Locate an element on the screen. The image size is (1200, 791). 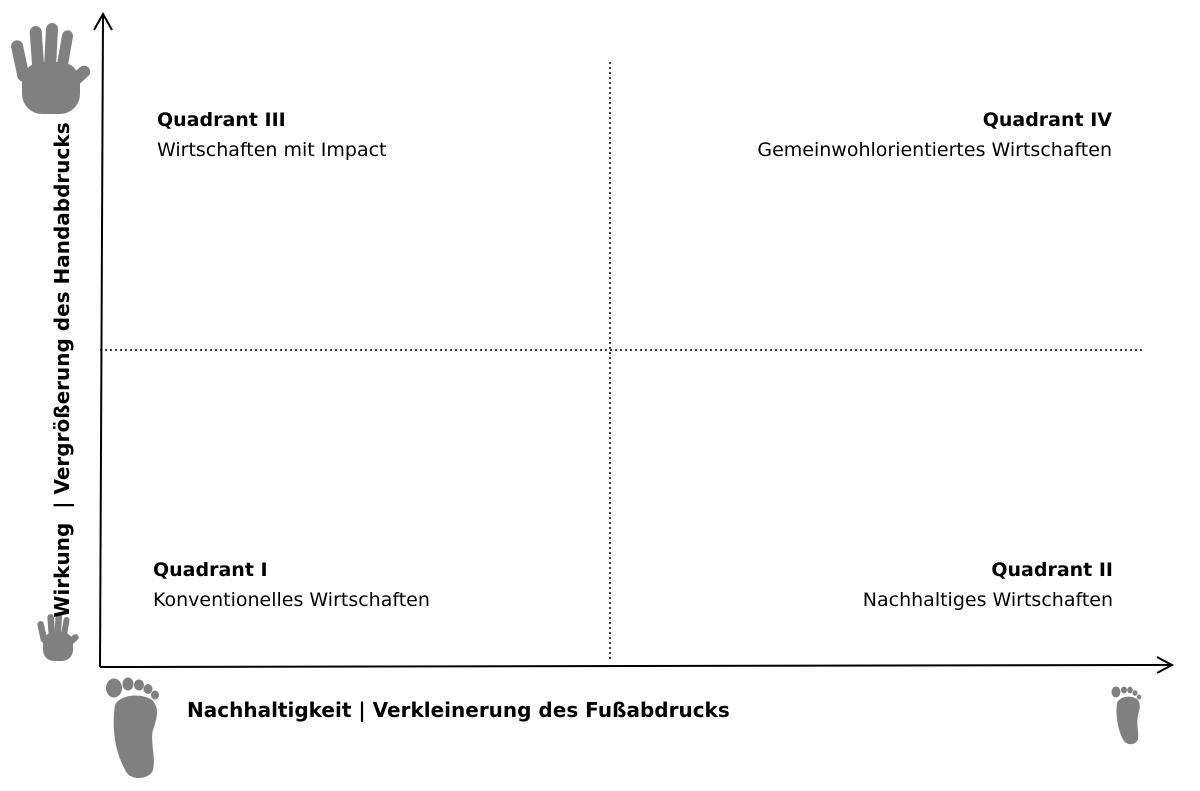
quadrant-2-subtitle: Nachhaltiges Wirtschaften is located at coordinates (987, 600).